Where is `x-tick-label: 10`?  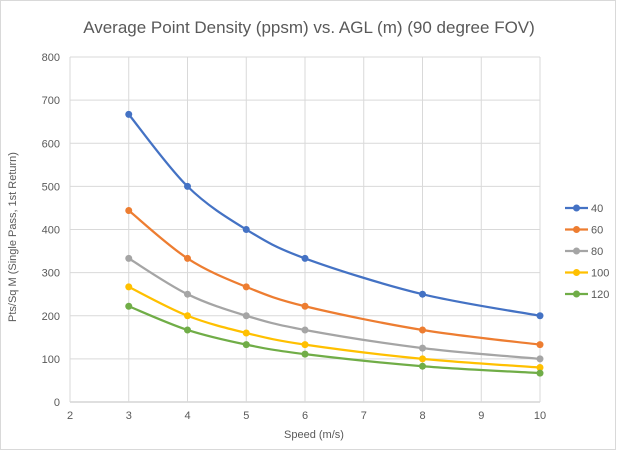 x-tick-label: 10 is located at coordinates (540, 416).